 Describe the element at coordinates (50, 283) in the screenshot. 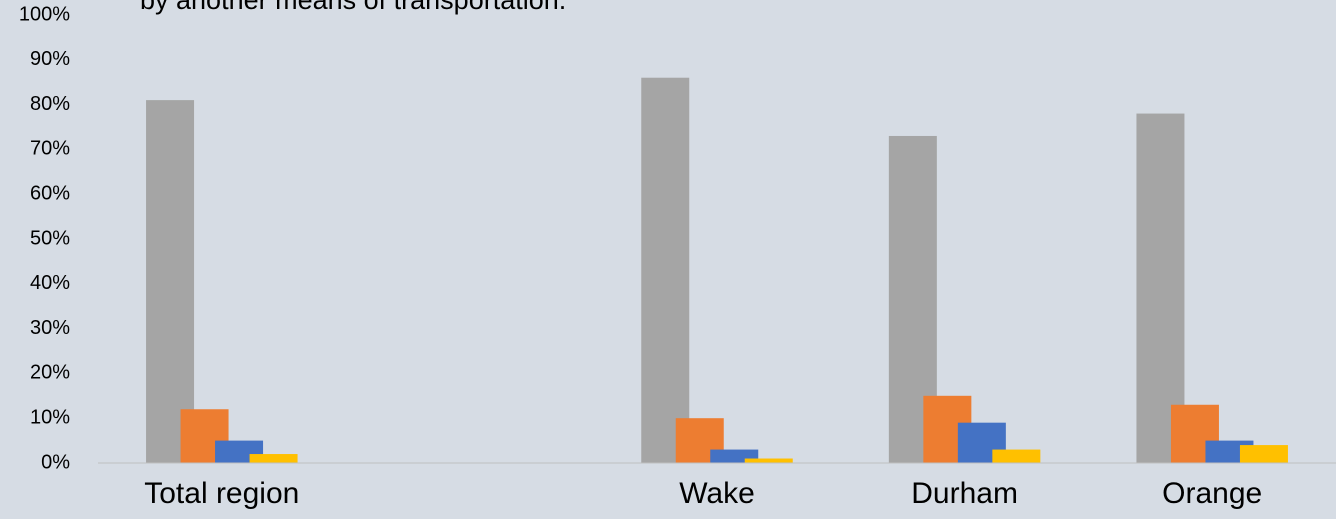

I see `y-tick-label: 40%` at that location.